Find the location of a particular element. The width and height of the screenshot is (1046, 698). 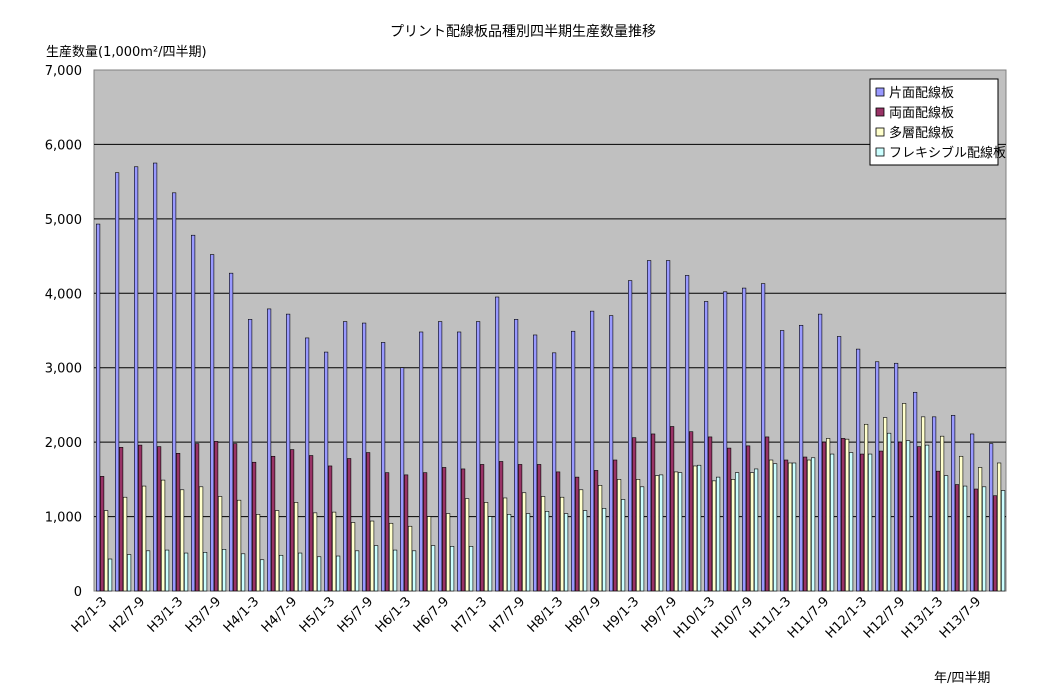

x-tick-label: H2/1-3 is located at coordinates (89, 614).